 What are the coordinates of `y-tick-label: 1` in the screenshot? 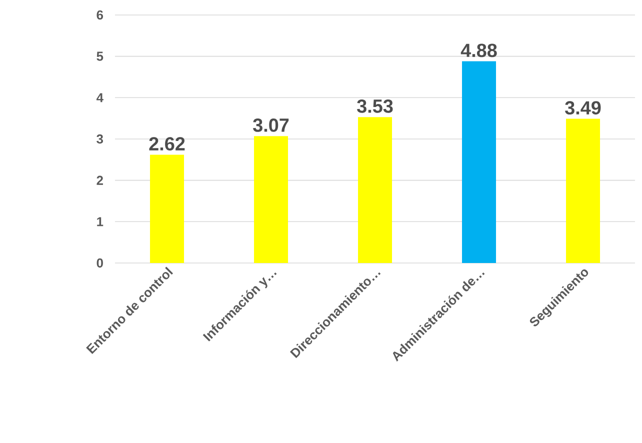 It's located at (100, 221).